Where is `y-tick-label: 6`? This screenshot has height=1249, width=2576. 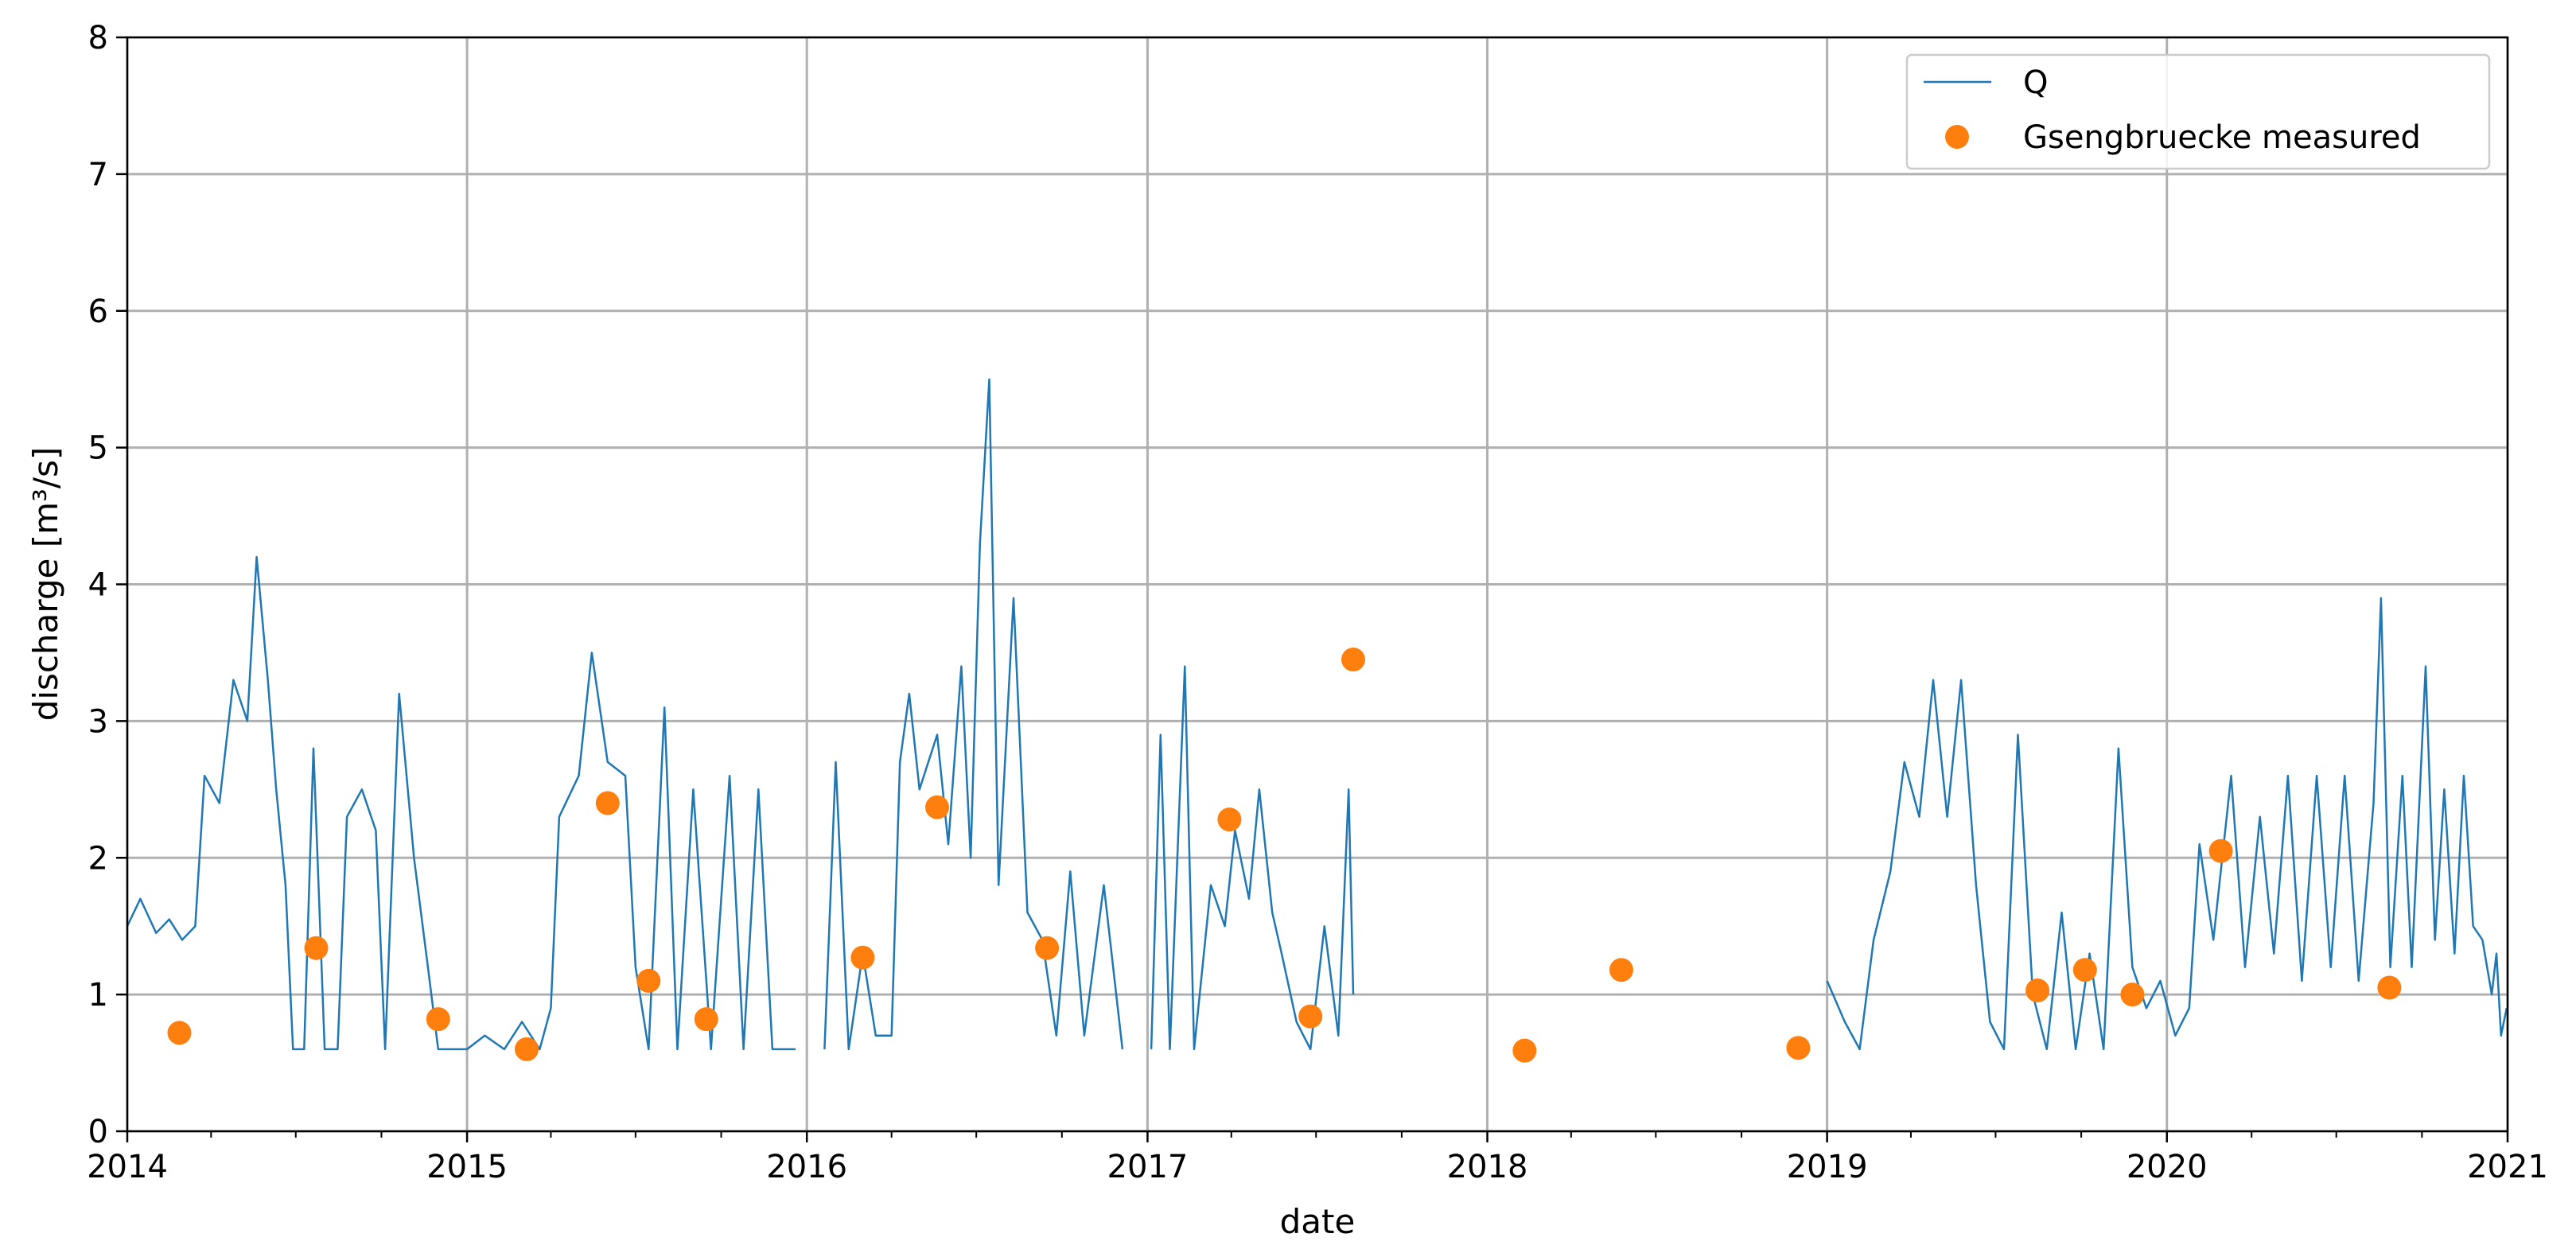 y-tick-label: 6 is located at coordinates (98, 312).